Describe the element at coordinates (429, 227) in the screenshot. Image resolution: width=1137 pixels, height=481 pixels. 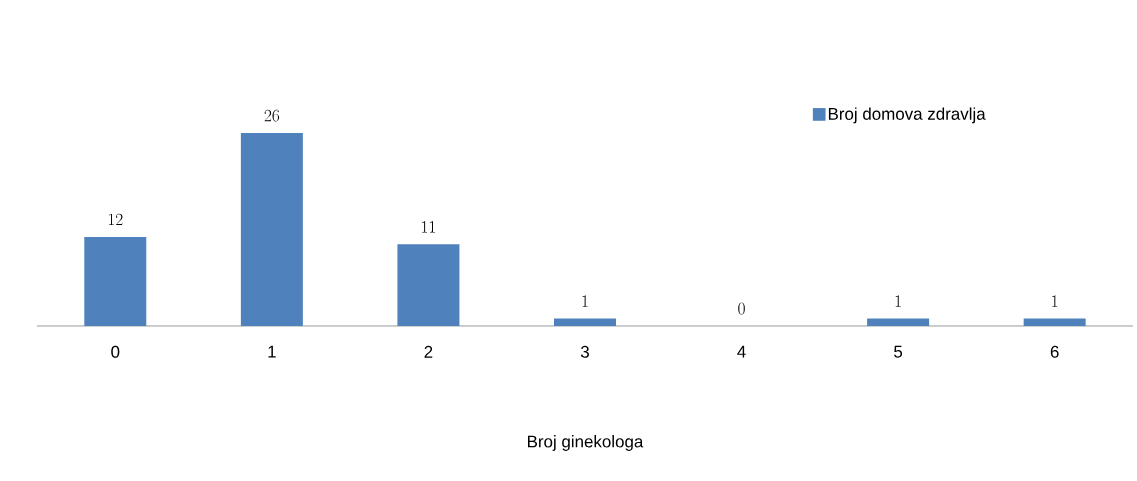
I see `data-label: 11` at that location.